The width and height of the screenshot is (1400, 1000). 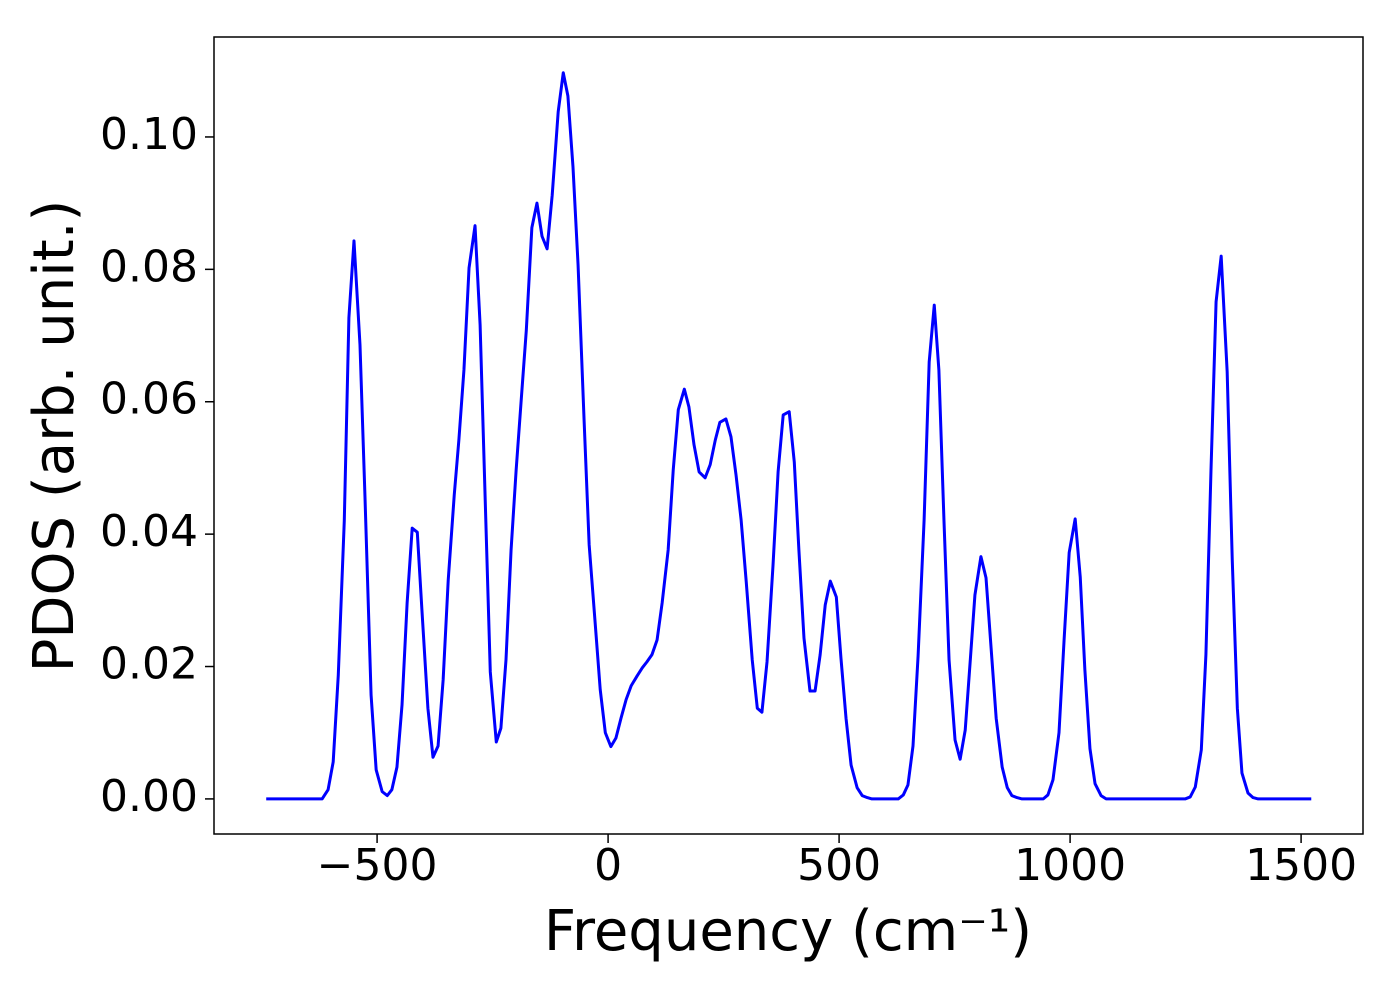 I want to click on x-tick-label: 1500, so click(x=1301, y=865).